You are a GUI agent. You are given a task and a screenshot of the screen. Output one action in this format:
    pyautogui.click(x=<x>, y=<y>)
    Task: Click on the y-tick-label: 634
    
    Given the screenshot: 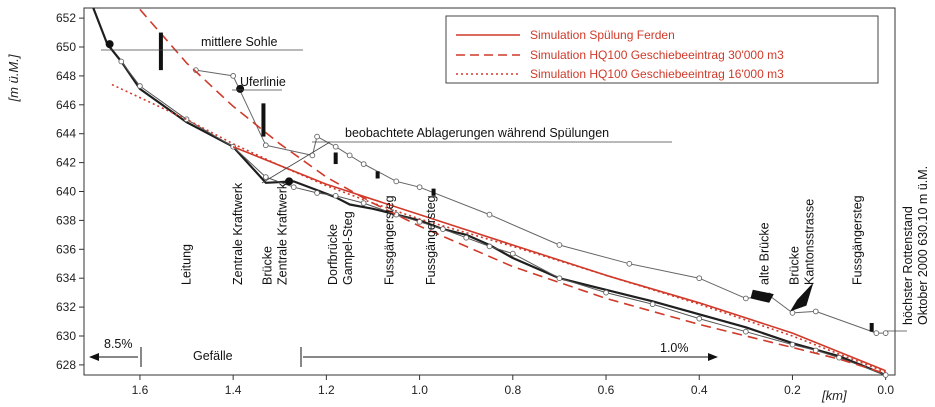 What is the action you would take?
    pyautogui.click(x=66, y=278)
    